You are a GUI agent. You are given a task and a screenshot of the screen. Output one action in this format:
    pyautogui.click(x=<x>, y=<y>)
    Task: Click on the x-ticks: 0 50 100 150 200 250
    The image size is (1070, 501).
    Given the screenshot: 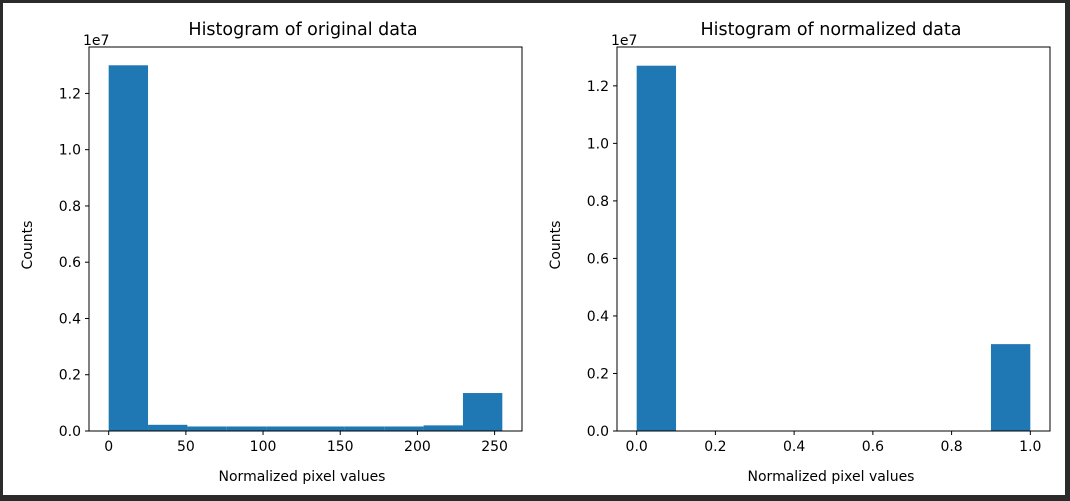 What is the action you would take?
    pyautogui.click(x=306, y=443)
    